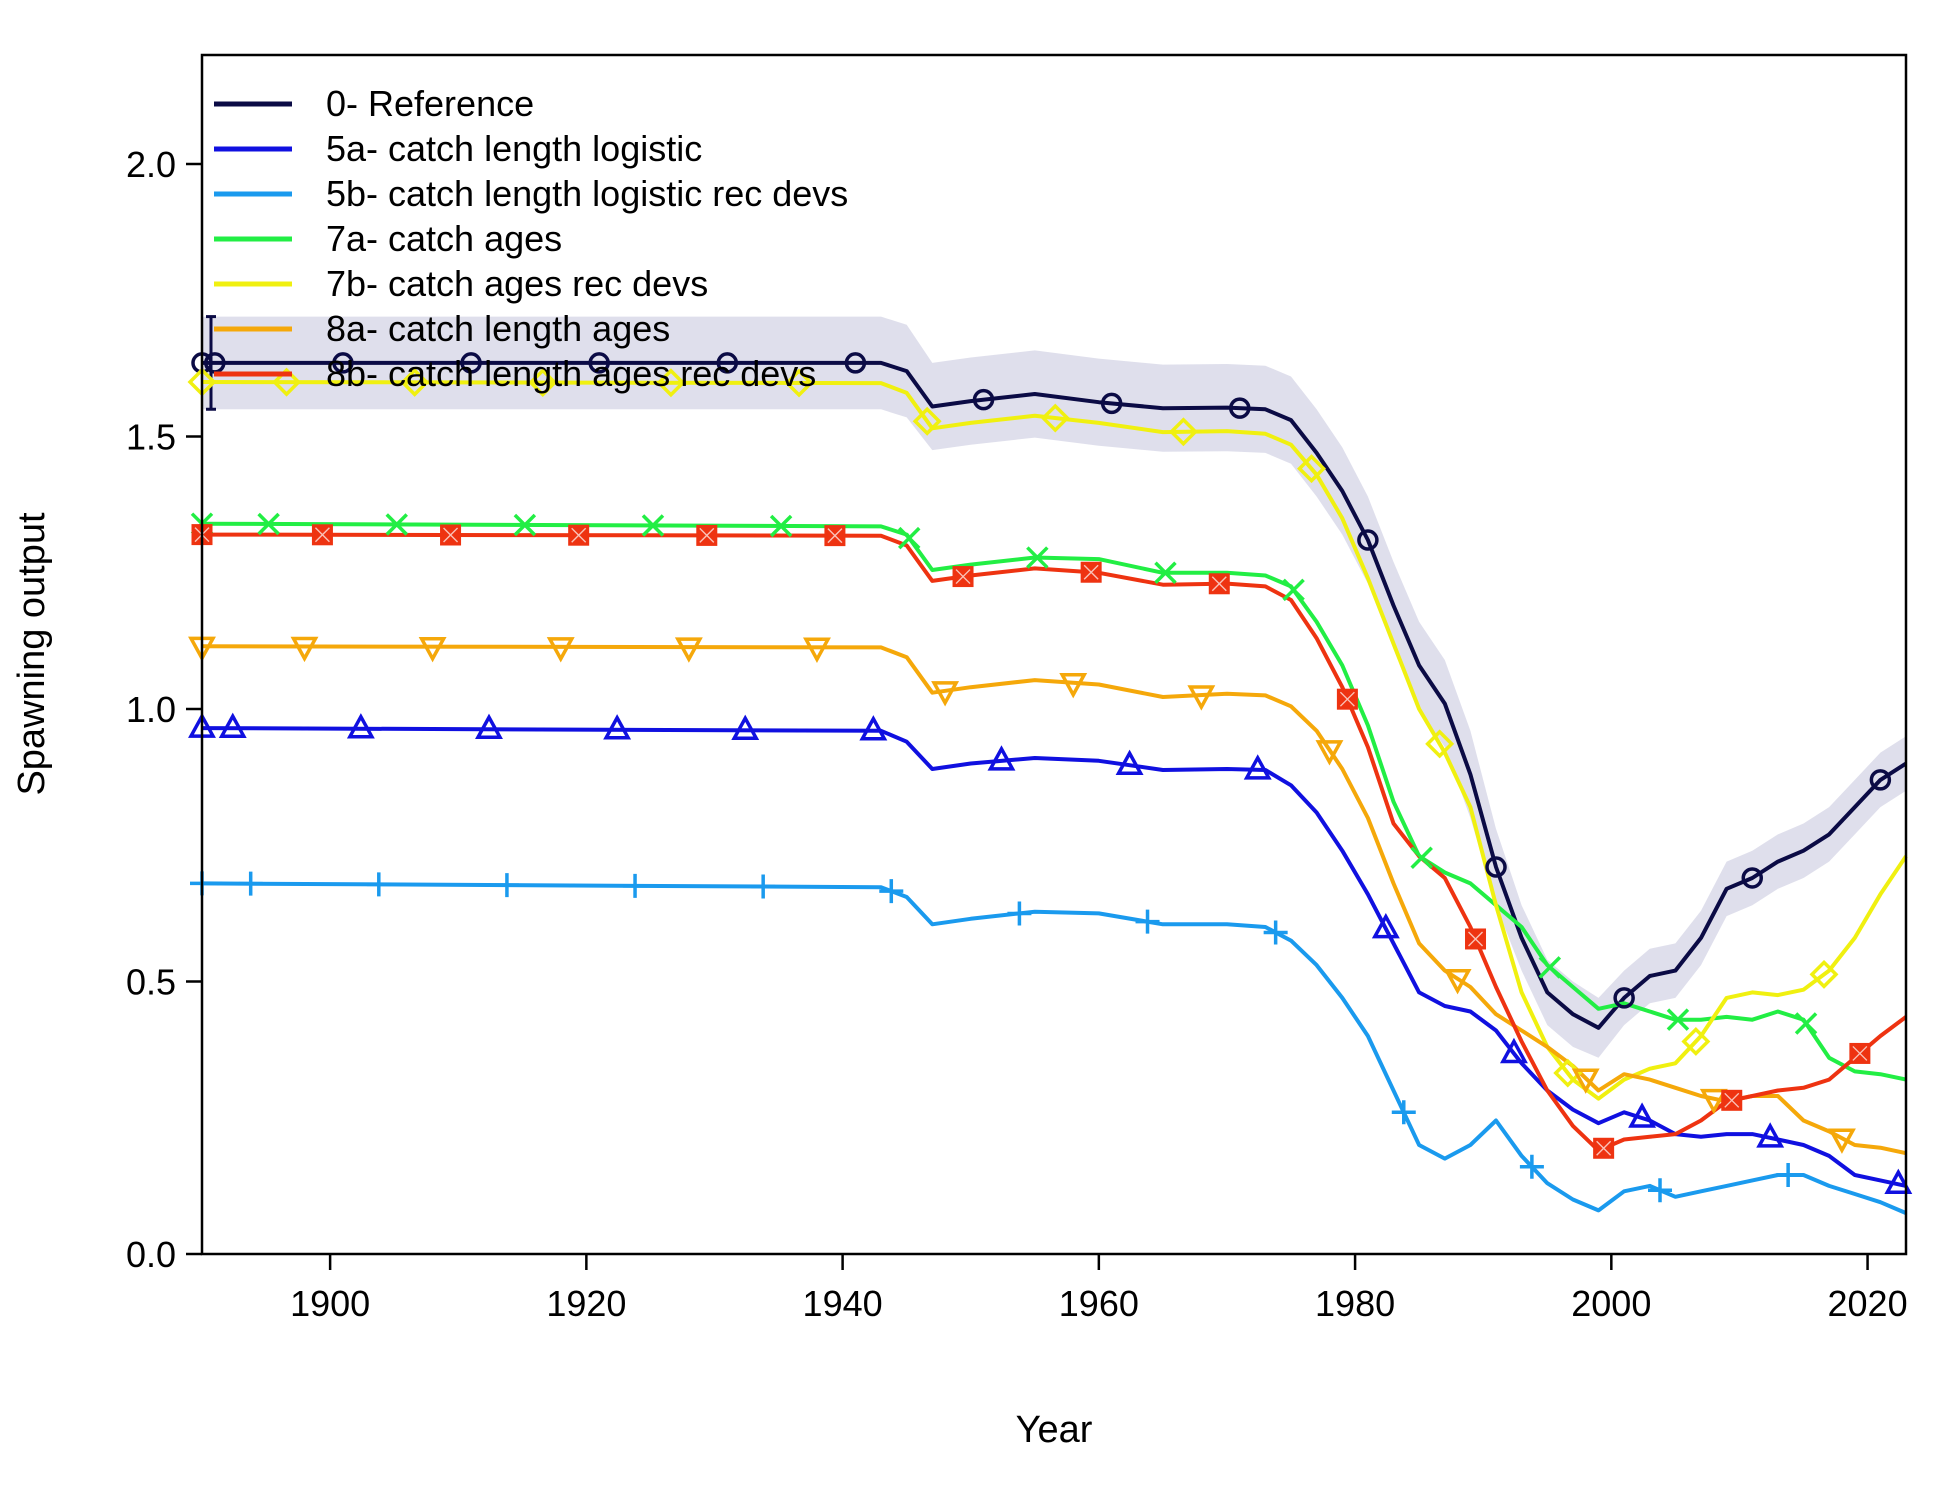  Describe the element at coordinates (1355, 1303) in the screenshot. I see `x-tick-label: 1980` at that location.